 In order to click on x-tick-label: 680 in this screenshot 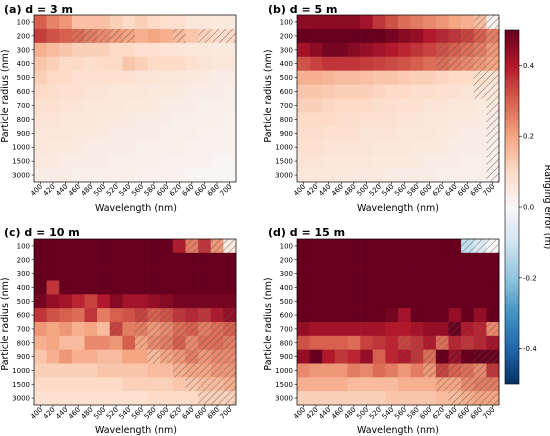, I will do `click(476, 190)`.